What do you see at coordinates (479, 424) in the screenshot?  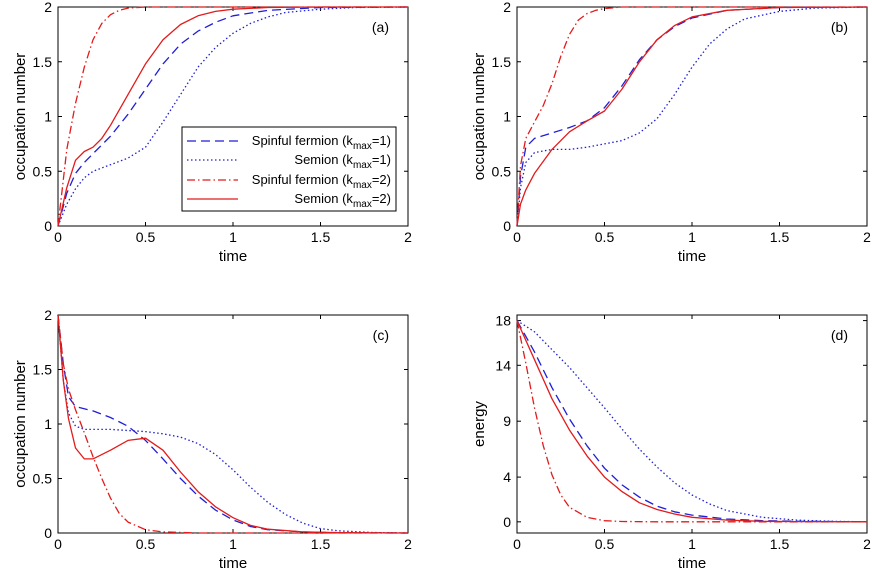 I see `y-axis-label: energy` at bounding box center [479, 424].